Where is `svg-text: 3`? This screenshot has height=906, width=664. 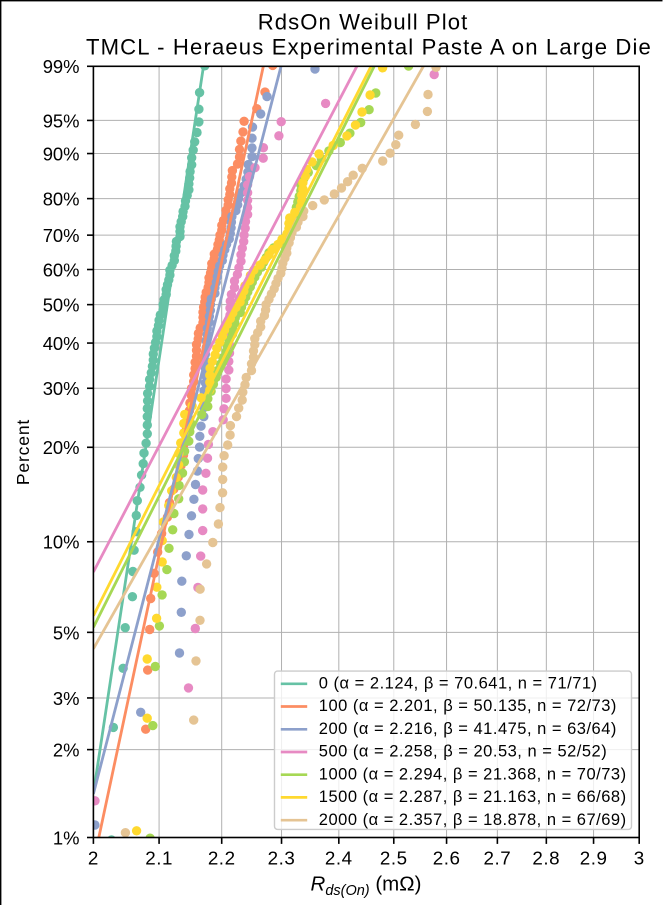 svg-text: 3 is located at coordinates (639, 858).